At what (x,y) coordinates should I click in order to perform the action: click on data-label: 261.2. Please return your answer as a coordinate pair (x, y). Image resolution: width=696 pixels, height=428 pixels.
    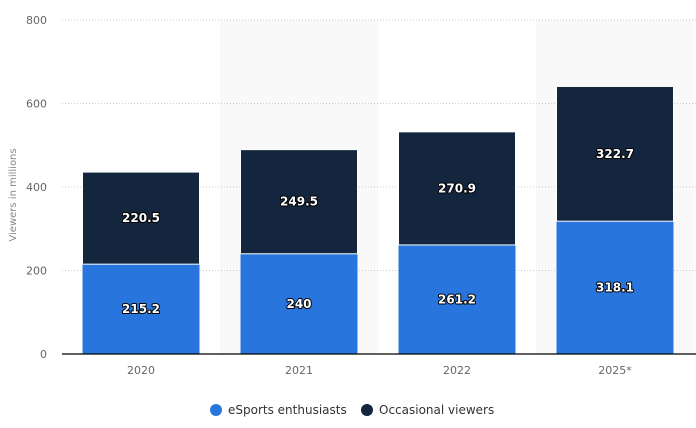
    Looking at the image, I should click on (457, 299).